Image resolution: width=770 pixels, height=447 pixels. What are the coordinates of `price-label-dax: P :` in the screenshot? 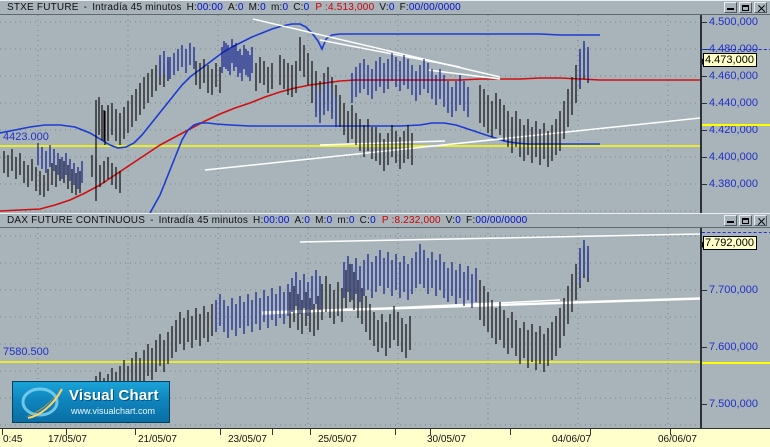 It's located at (388, 220).